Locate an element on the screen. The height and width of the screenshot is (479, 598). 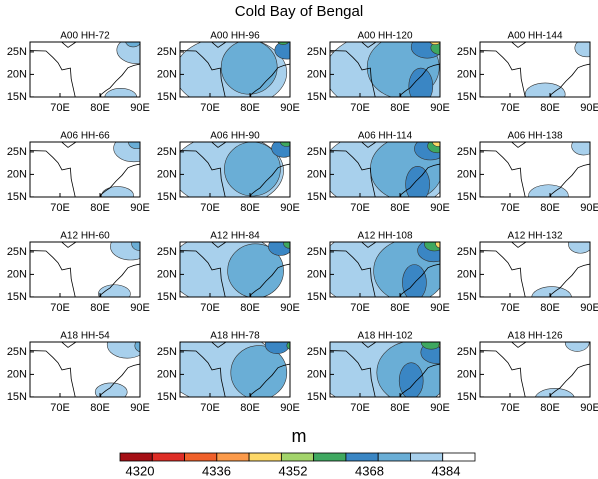
panel-title: A00 HH-96 is located at coordinates (235, 36).